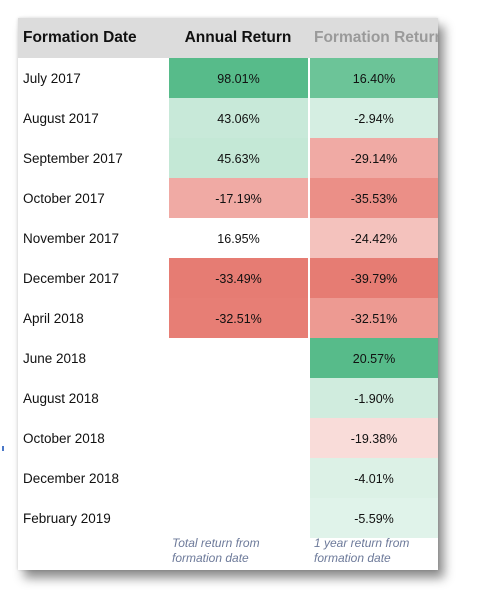  Describe the element at coordinates (374, 318) in the screenshot. I see `formation-return-cell: -32.51%` at that location.